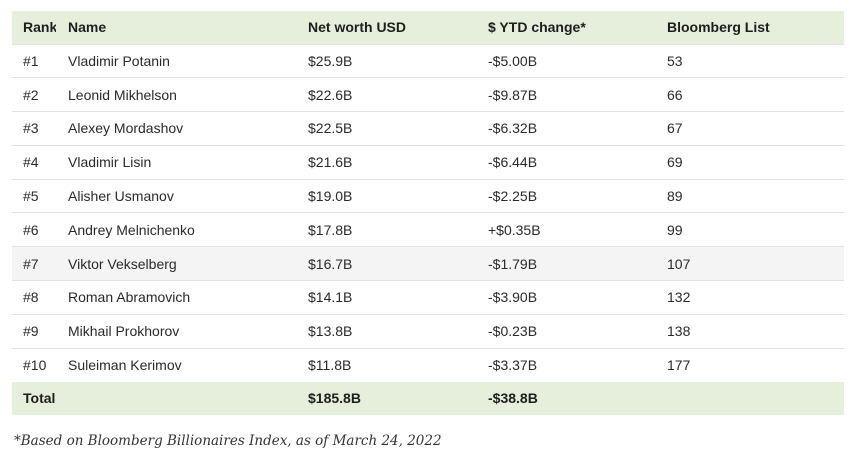  Describe the element at coordinates (31, 263) in the screenshot. I see `cell-rank: #7` at that location.